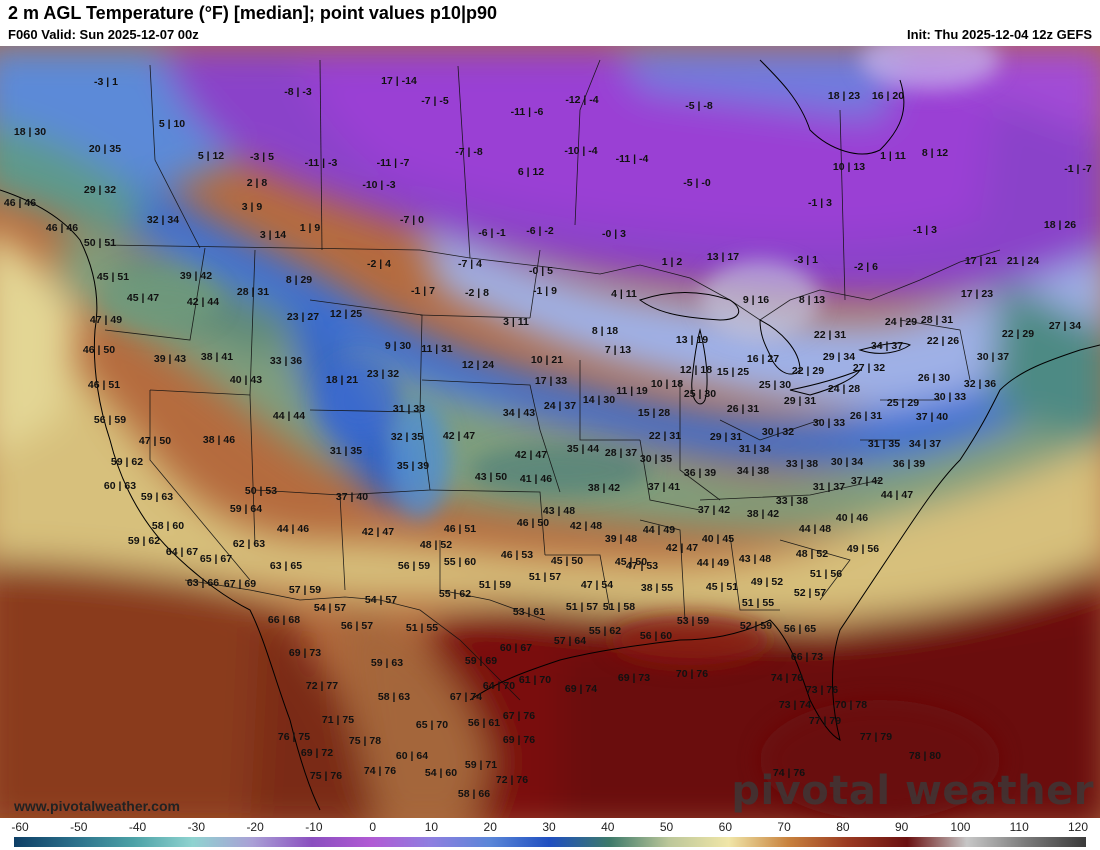 Image resolution: width=1100 pixels, height=850 pixels. I want to click on point-value: -3 | 1, so click(106, 82).